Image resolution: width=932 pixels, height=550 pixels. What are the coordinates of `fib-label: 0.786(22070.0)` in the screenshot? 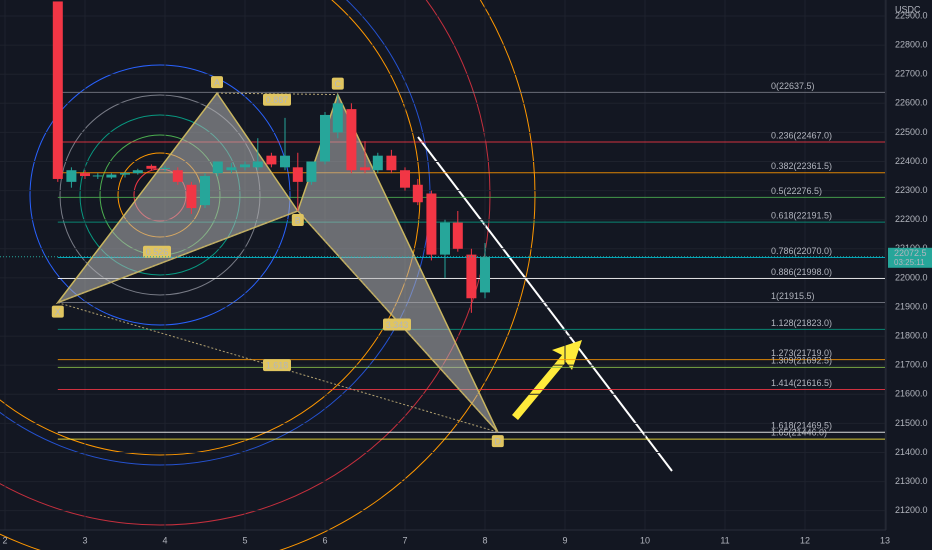 It's located at (801, 251).